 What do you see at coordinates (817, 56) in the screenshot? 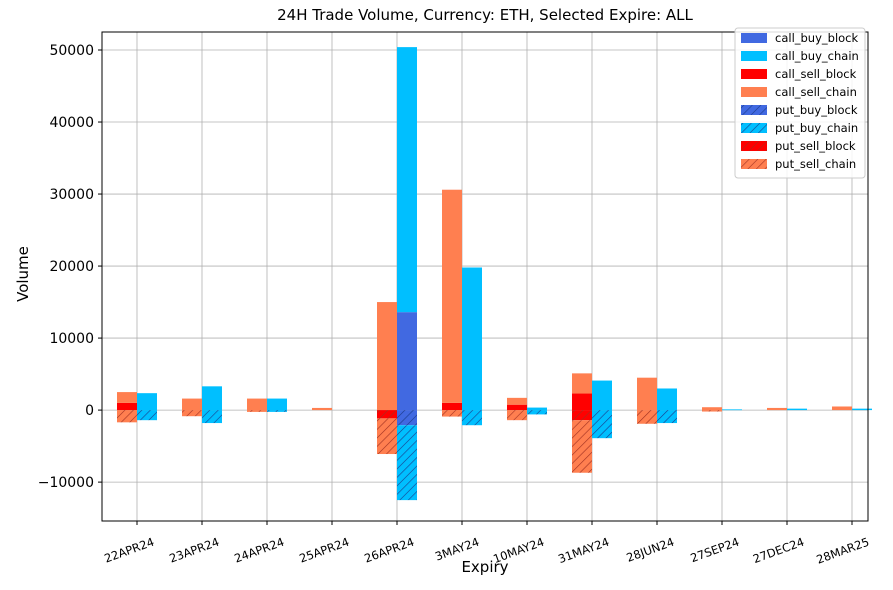
I see `legend-label: call_buy_chain` at bounding box center [817, 56].